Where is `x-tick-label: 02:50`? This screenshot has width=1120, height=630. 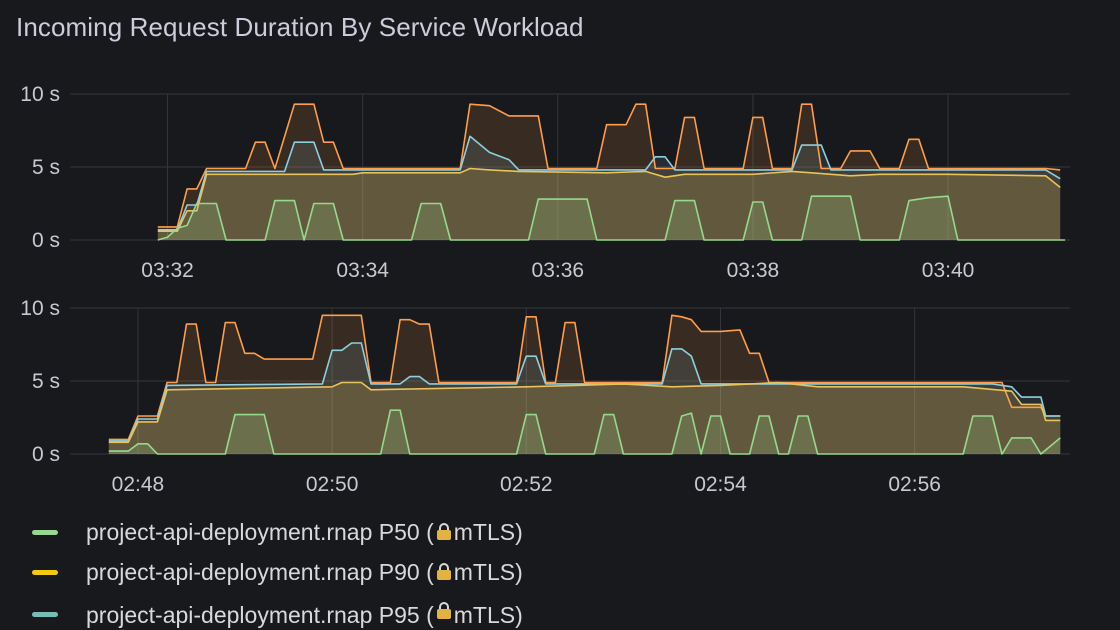 x-tick-label: 02:50 is located at coordinates (332, 484).